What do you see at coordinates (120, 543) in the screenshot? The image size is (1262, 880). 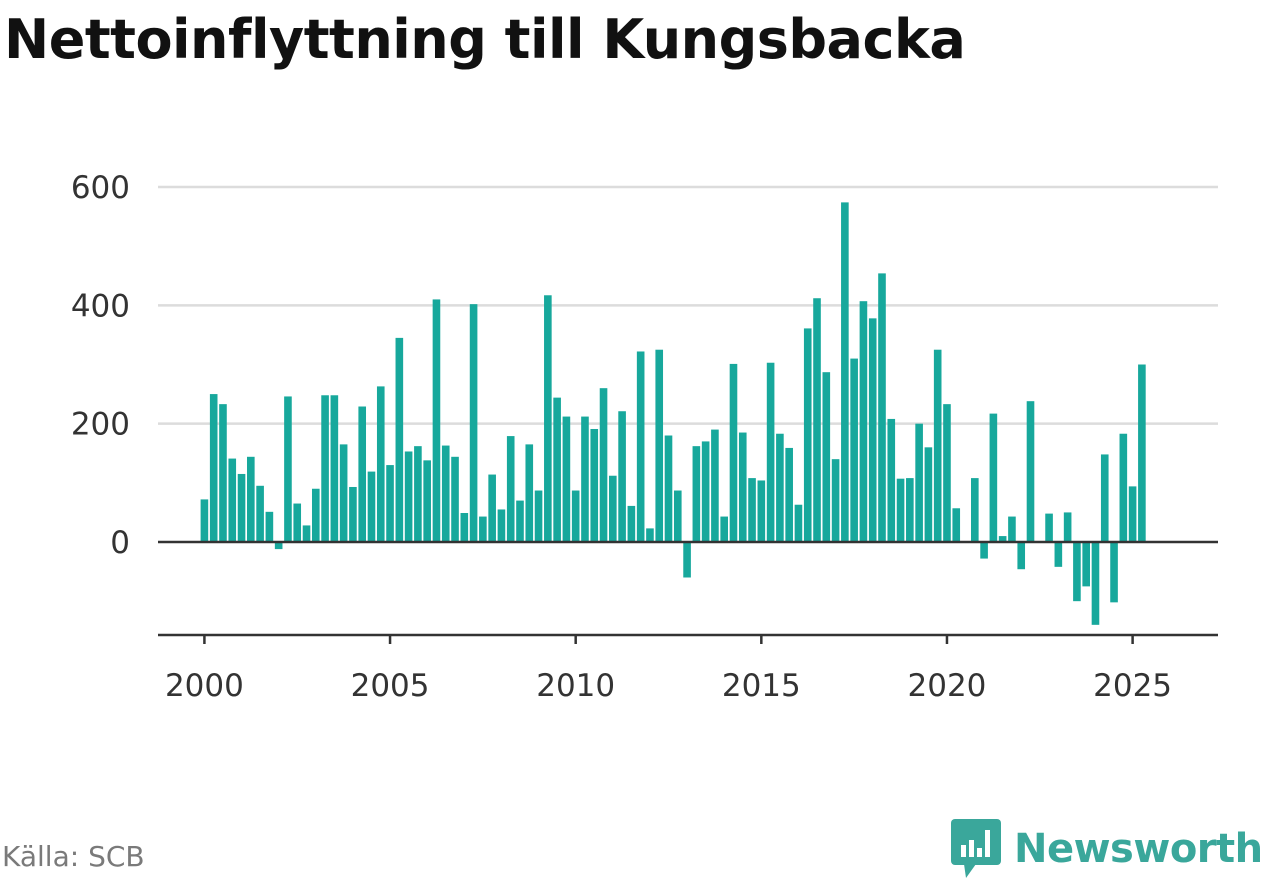 I see `y-tick-label: 0` at bounding box center [120, 543].